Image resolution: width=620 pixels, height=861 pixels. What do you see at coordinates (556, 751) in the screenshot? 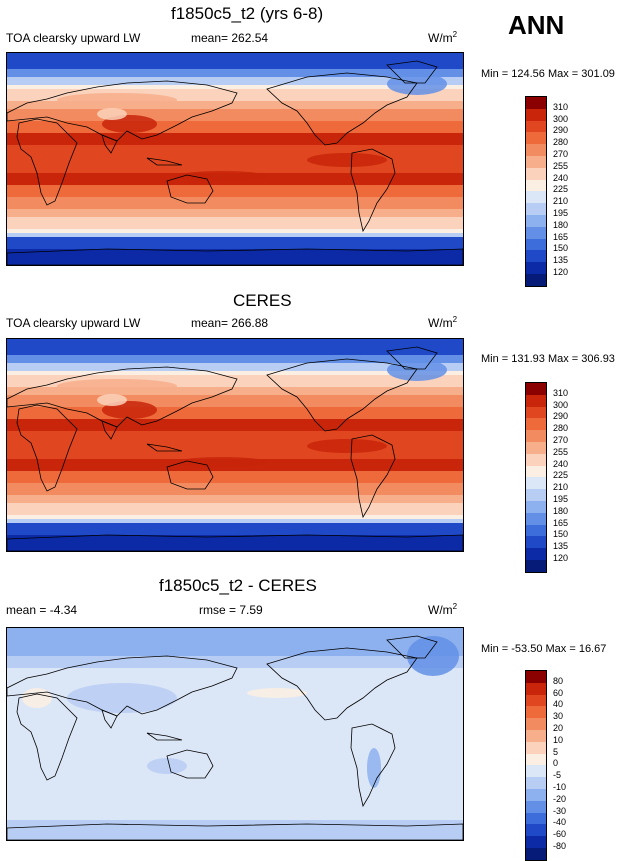
I see `colorbar-level-label: 5` at bounding box center [556, 751].